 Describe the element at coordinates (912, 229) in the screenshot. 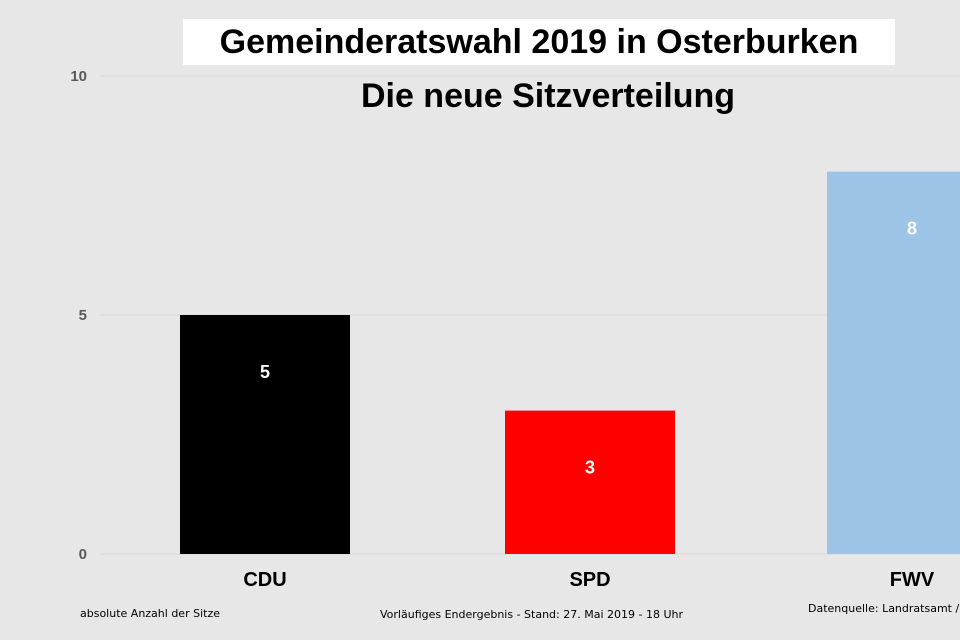

I see `data-label: 8` at that location.